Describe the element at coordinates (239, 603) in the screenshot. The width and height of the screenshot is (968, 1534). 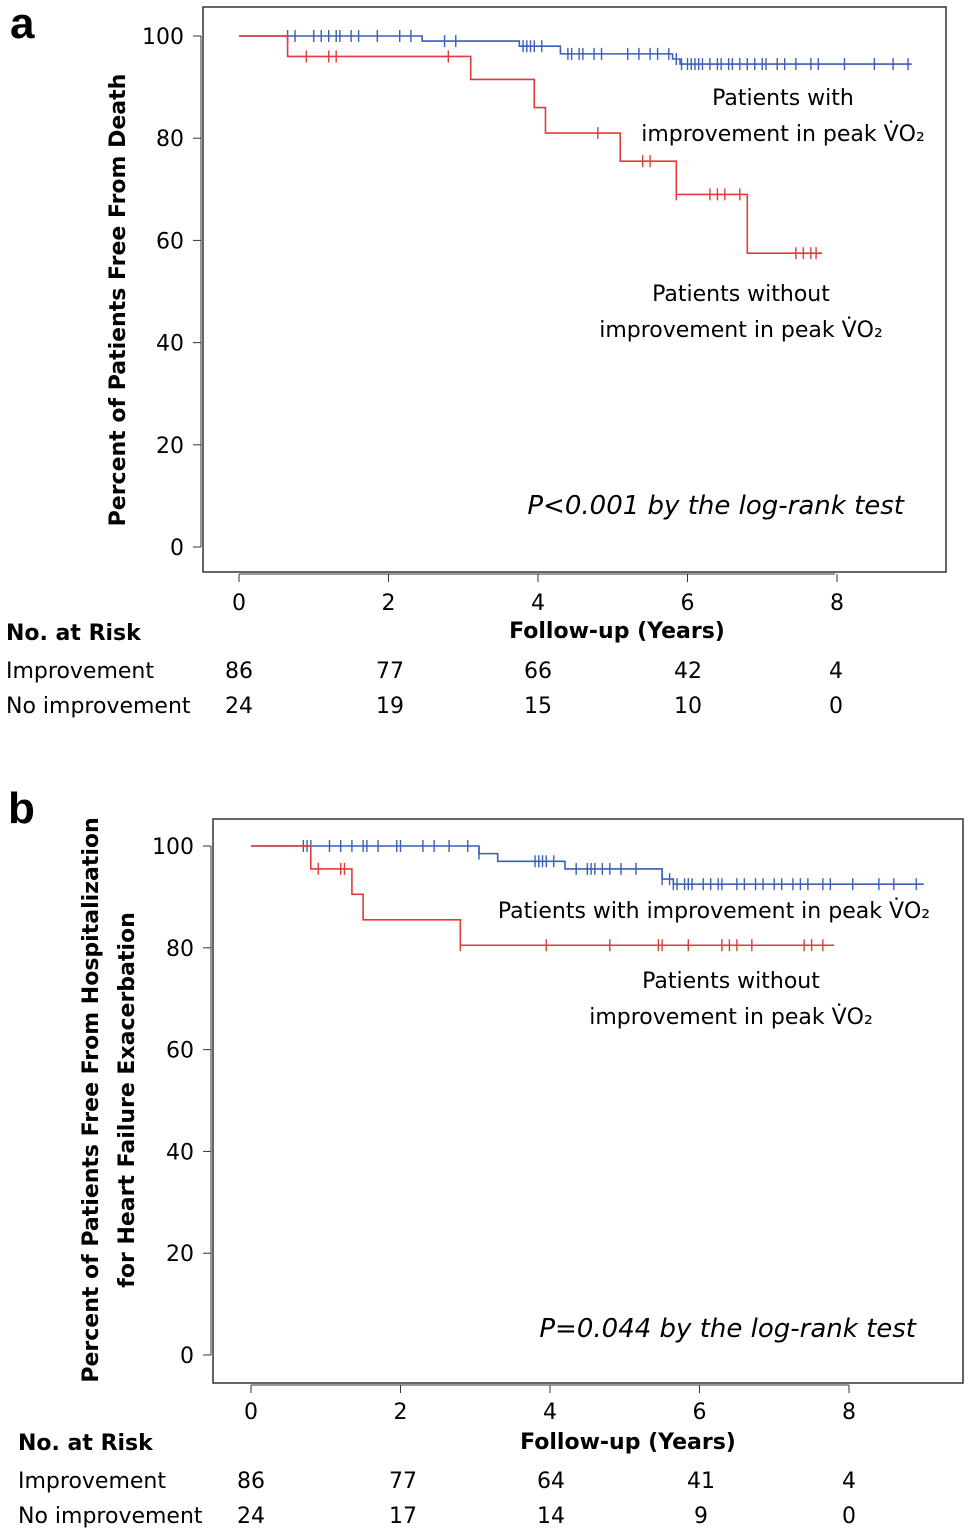
I see `panel-a-x-tick-label: 0` at that location.